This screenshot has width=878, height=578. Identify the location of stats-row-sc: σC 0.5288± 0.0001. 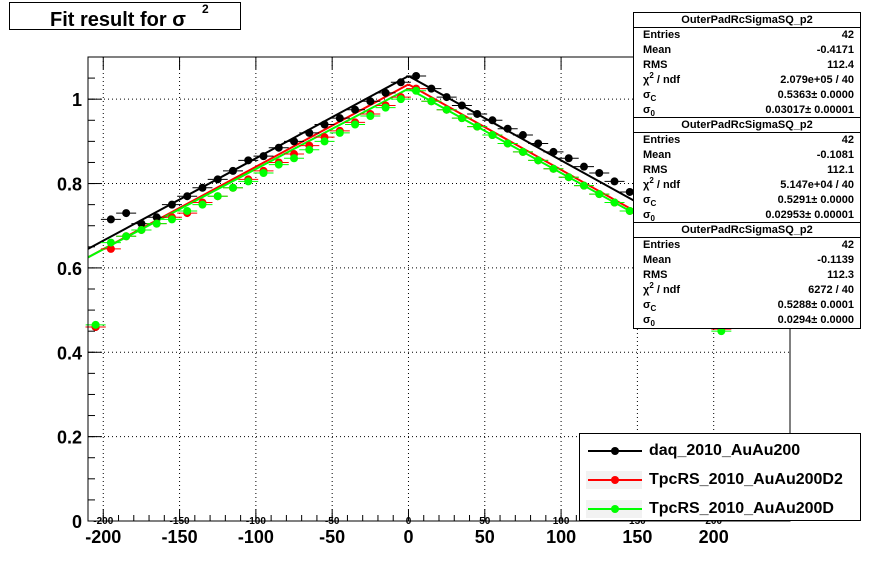
(747, 305).